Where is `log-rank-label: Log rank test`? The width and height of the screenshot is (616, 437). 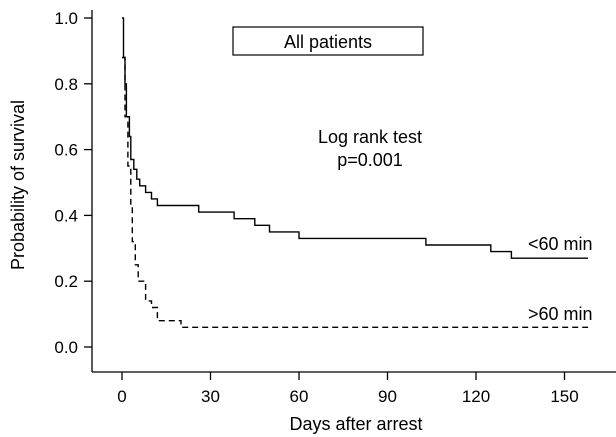 log-rank-label: Log rank test is located at coordinates (370, 137).